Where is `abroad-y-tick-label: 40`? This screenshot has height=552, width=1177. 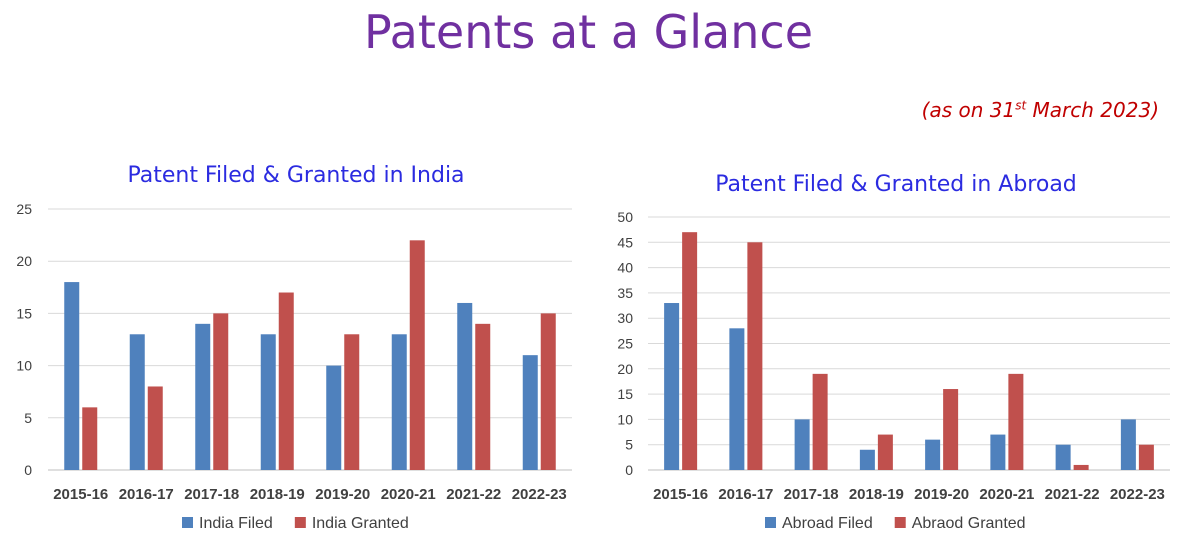 abroad-y-tick-label: 40 is located at coordinates (625, 268).